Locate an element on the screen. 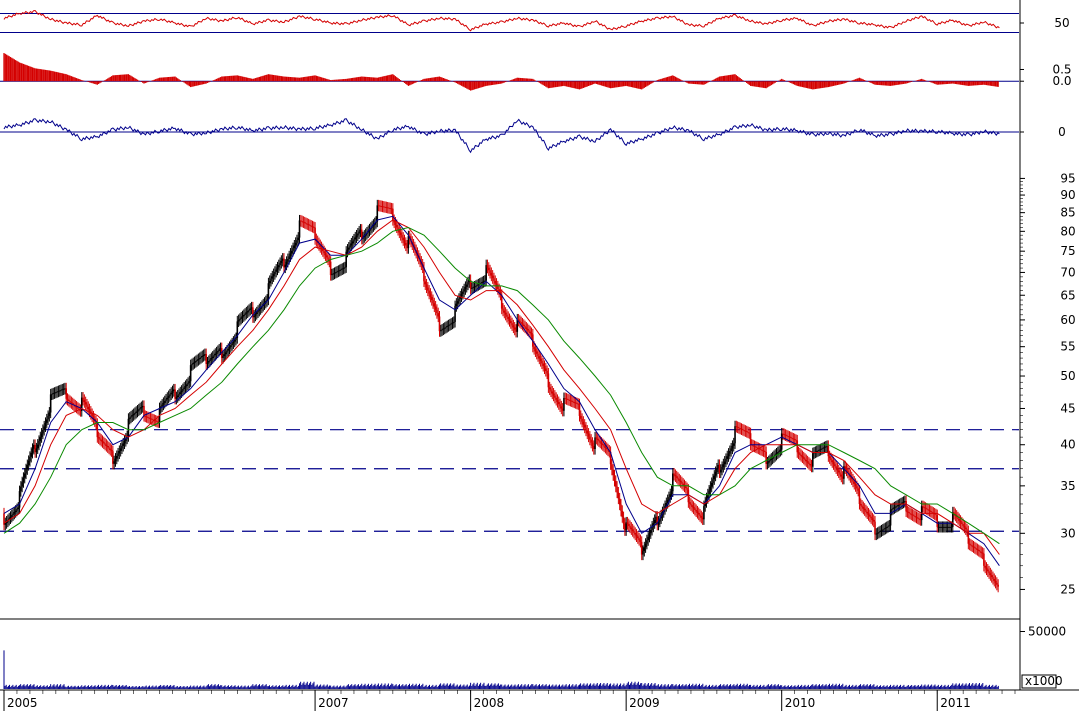 The width and height of the screenshot is (1079, 715). momentum-histogram-tick-label: 0.0 is located at coordinates (1061, 81).